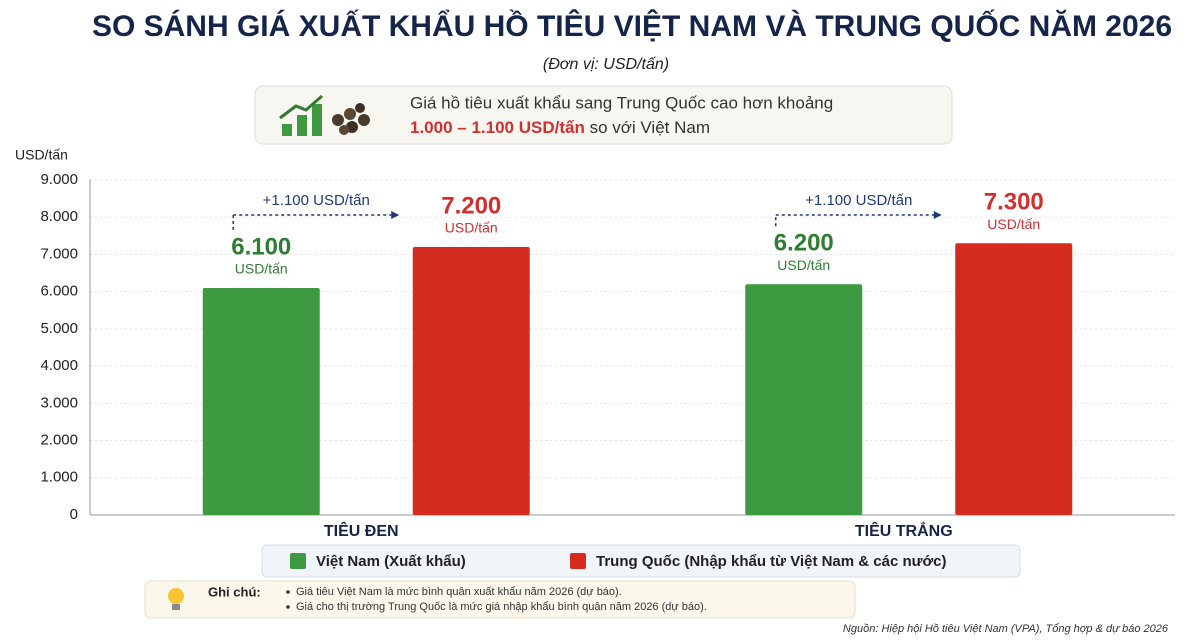  What do you see at coordinates (74, 514) in the screenshot?
I see `y-tick-label: 0` at bounding box center [74, 514].